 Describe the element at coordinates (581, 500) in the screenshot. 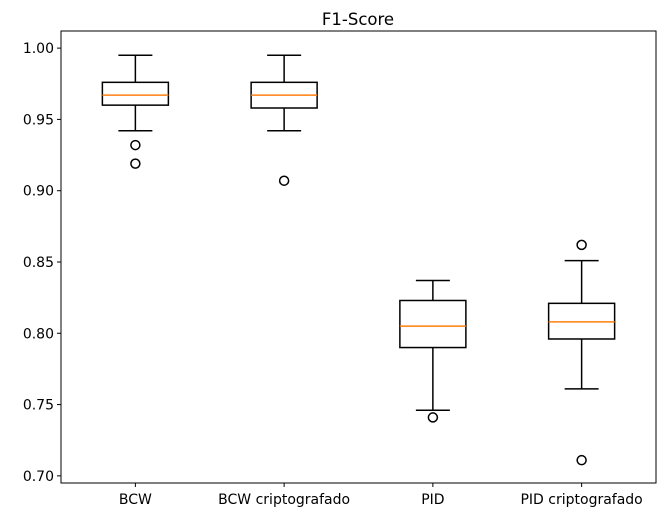

I see `x-tick-label: PID criptografado` at that location.